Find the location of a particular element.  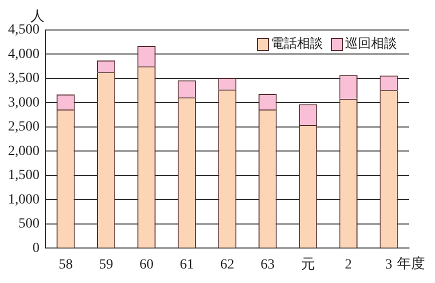

y-tick-label: 0 is located at coordinates (36, 248).